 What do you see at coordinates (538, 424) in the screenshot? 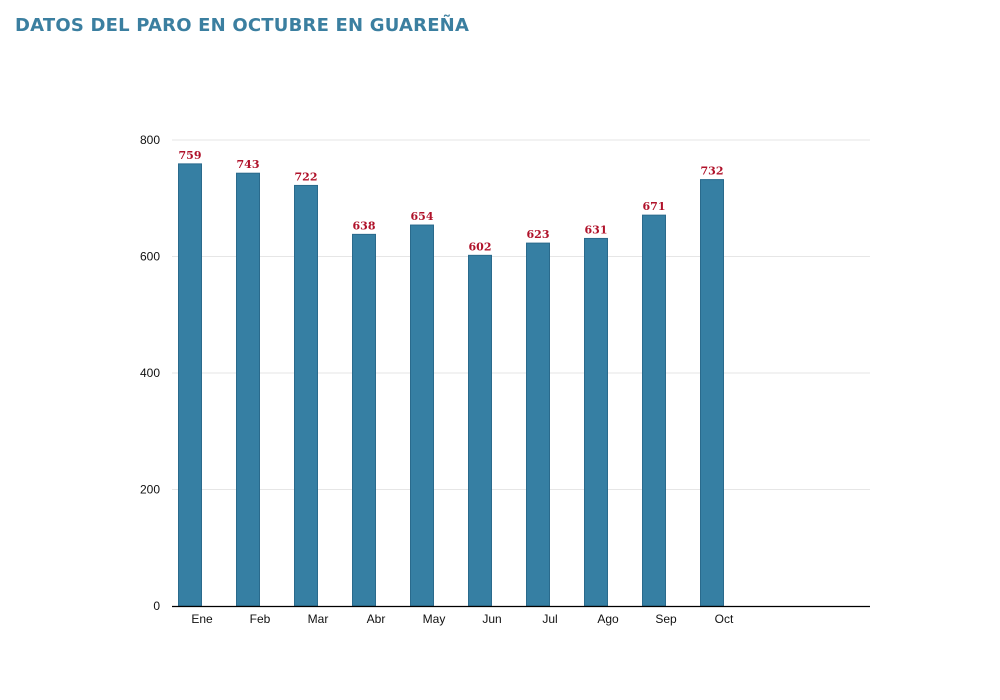
I see `bar-jul` at bounding box center [538, 424].